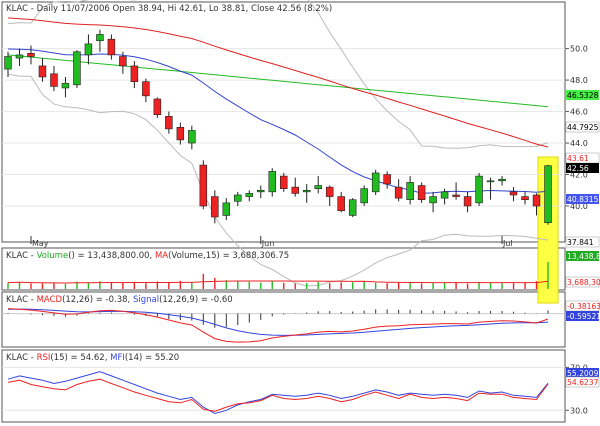 This screenshot has height=426, width=600. Describe the element at coordinates (579, 367) in the screenshot. I see `rsi-tick-label: 70.0` at that location.